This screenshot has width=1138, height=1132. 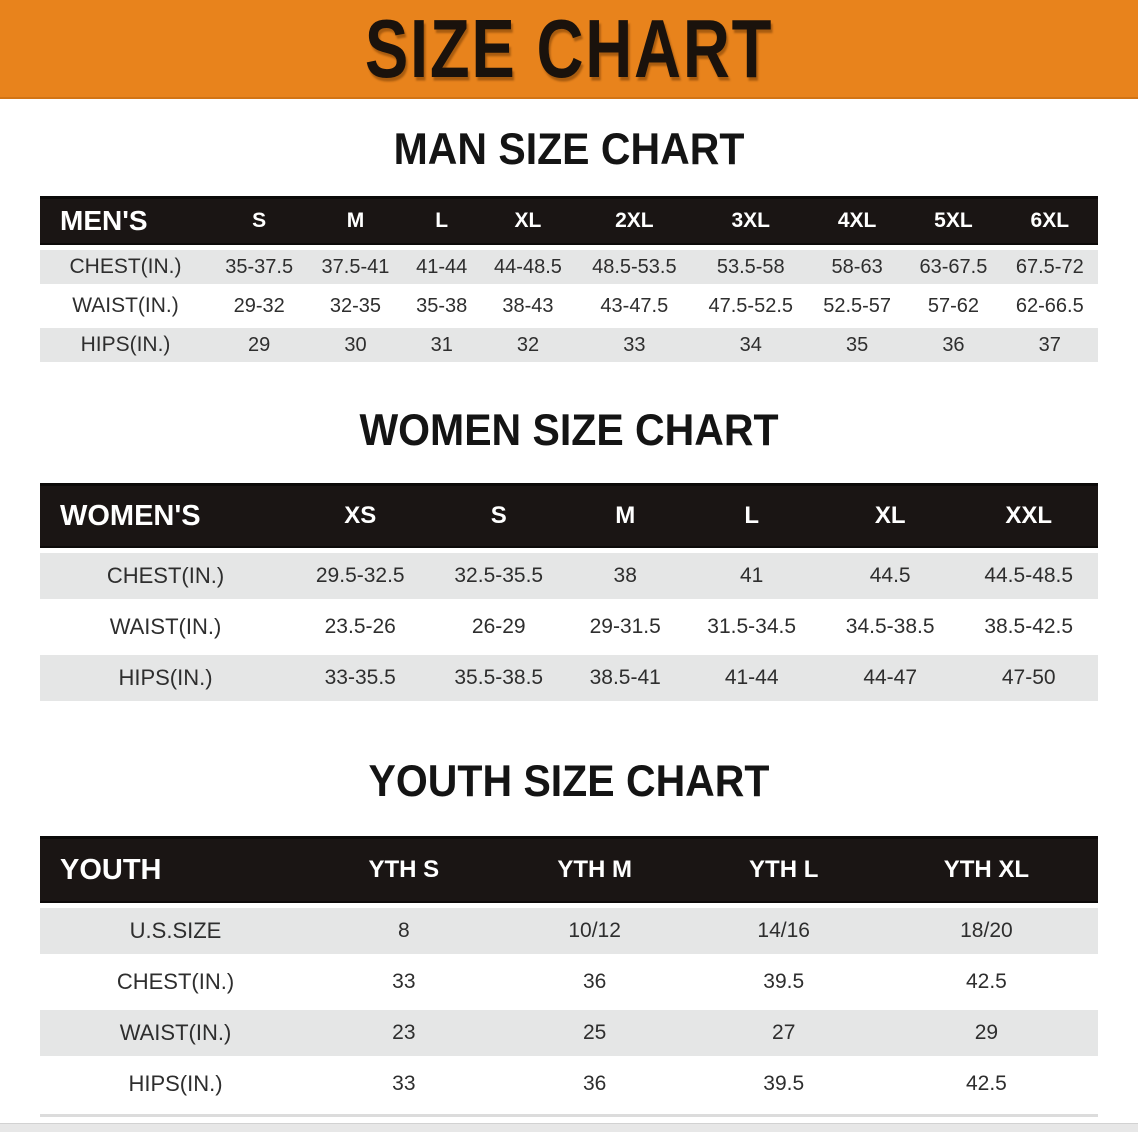 I want to click on youth-size-cell: 14/16, so click(x=783, y=931).